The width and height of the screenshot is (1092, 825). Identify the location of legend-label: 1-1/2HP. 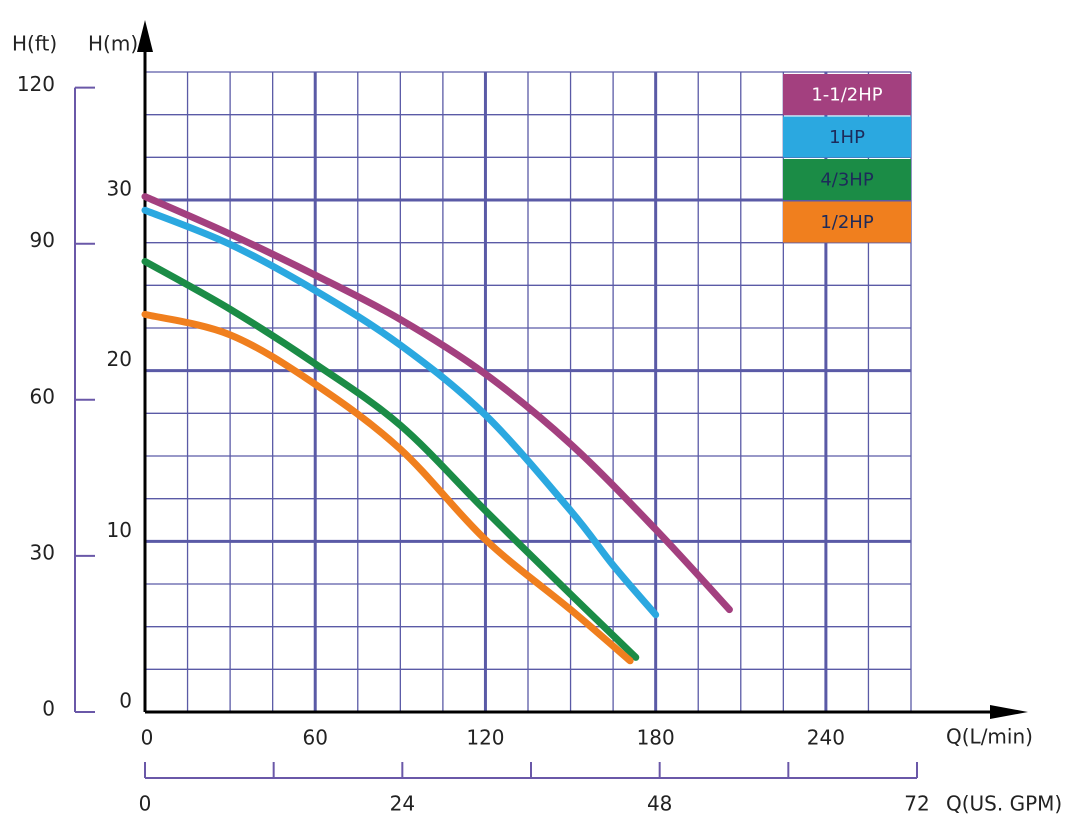
(846, 95).